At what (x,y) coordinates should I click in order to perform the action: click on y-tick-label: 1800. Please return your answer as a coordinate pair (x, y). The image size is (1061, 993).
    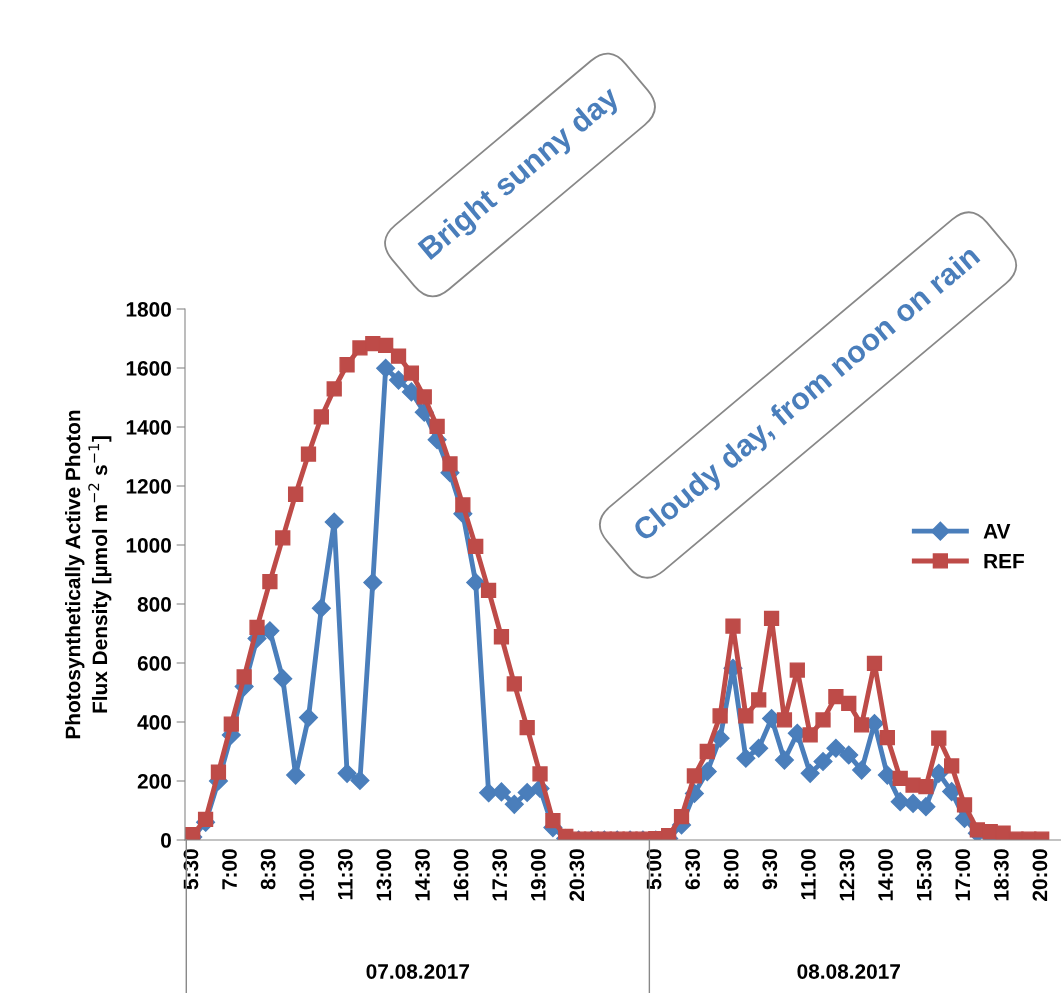
    Looking at the image, I should click on (148, 309).